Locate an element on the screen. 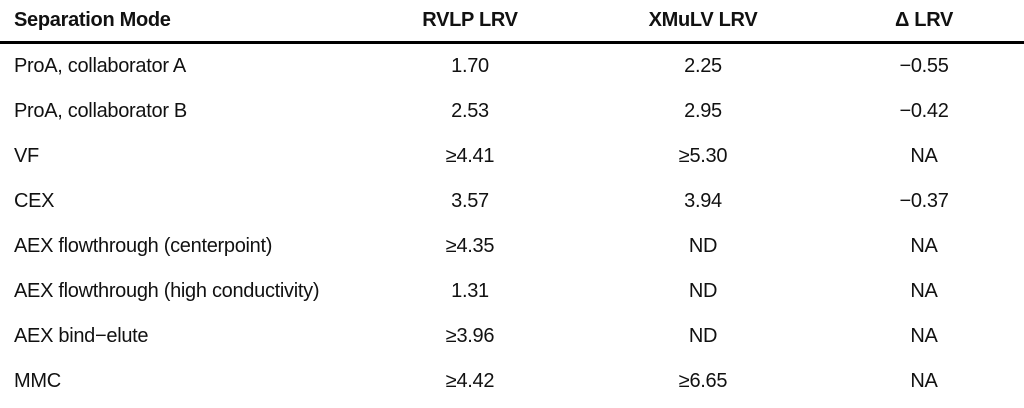 This screenshot has width=1024, height=408. value-cell: ≥4.41 is located at coordinates (470, 156).